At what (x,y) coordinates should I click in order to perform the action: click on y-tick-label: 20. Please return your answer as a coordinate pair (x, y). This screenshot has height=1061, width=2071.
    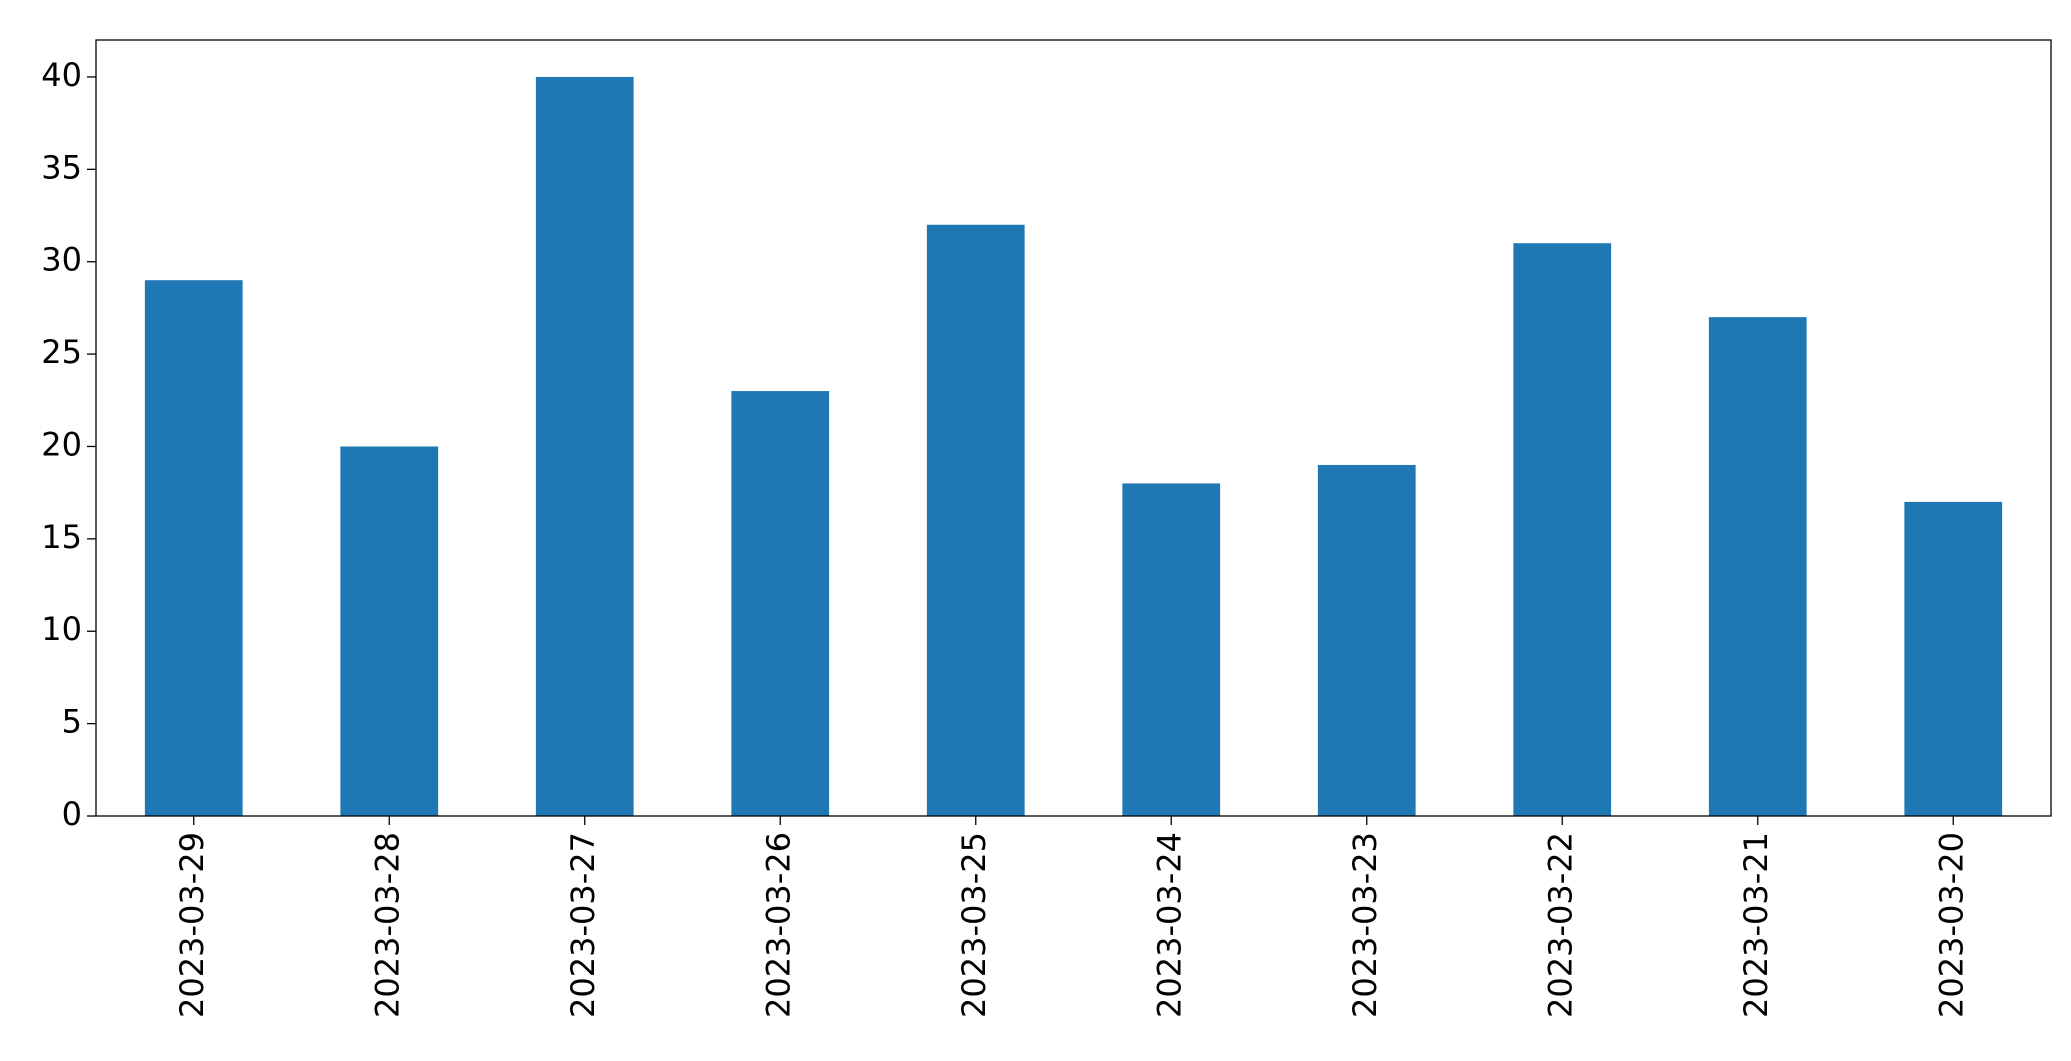
    Looking at the image, I should click on (61, 444).